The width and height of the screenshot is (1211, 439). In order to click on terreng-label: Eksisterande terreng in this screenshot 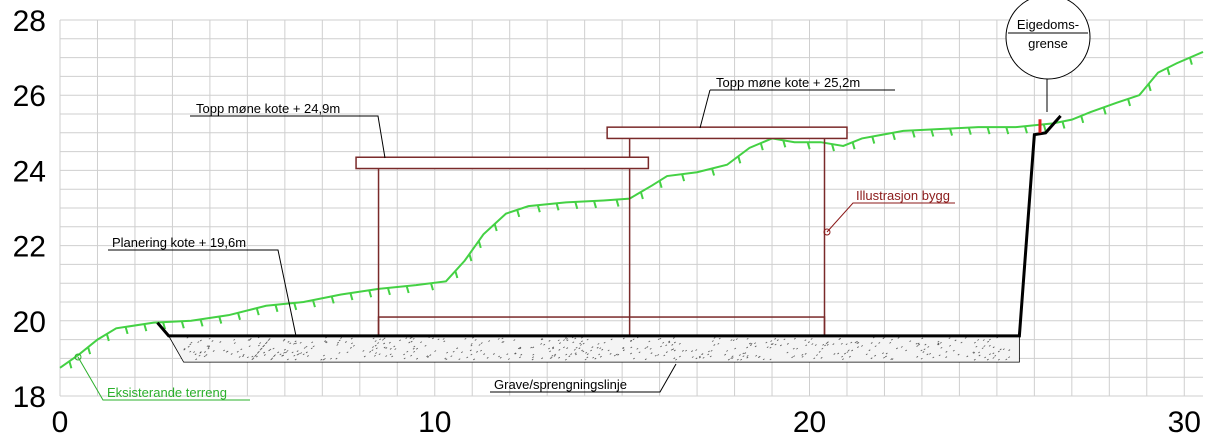, I will do `click(167, 392)`.